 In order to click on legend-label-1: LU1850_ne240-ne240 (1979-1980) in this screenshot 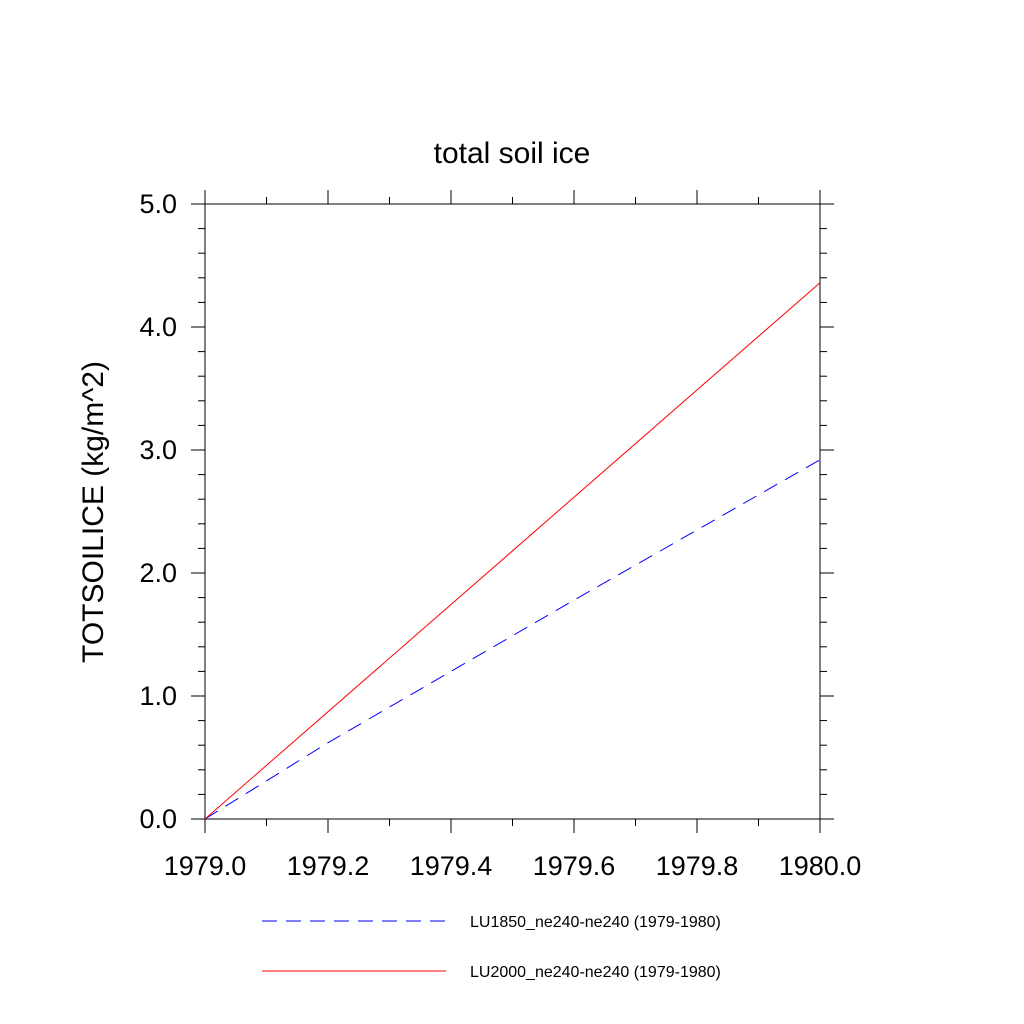, I will do `click(595, 922)`.